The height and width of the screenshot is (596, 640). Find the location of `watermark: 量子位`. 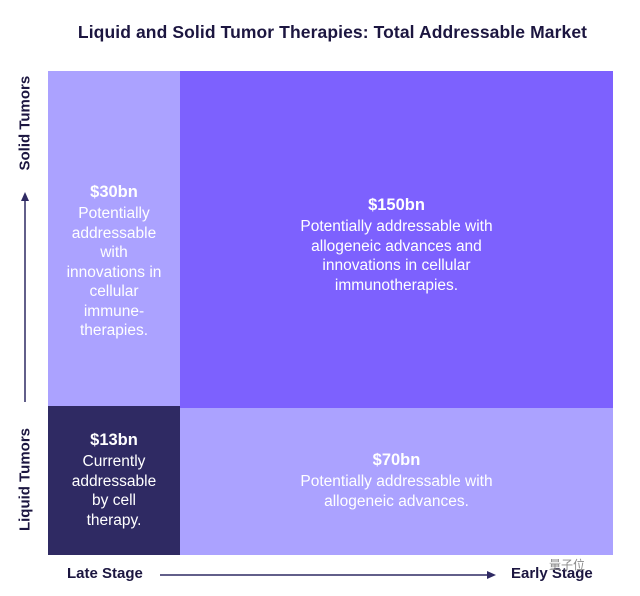

watermark: 量子位 is located at coordinates (567, 565).